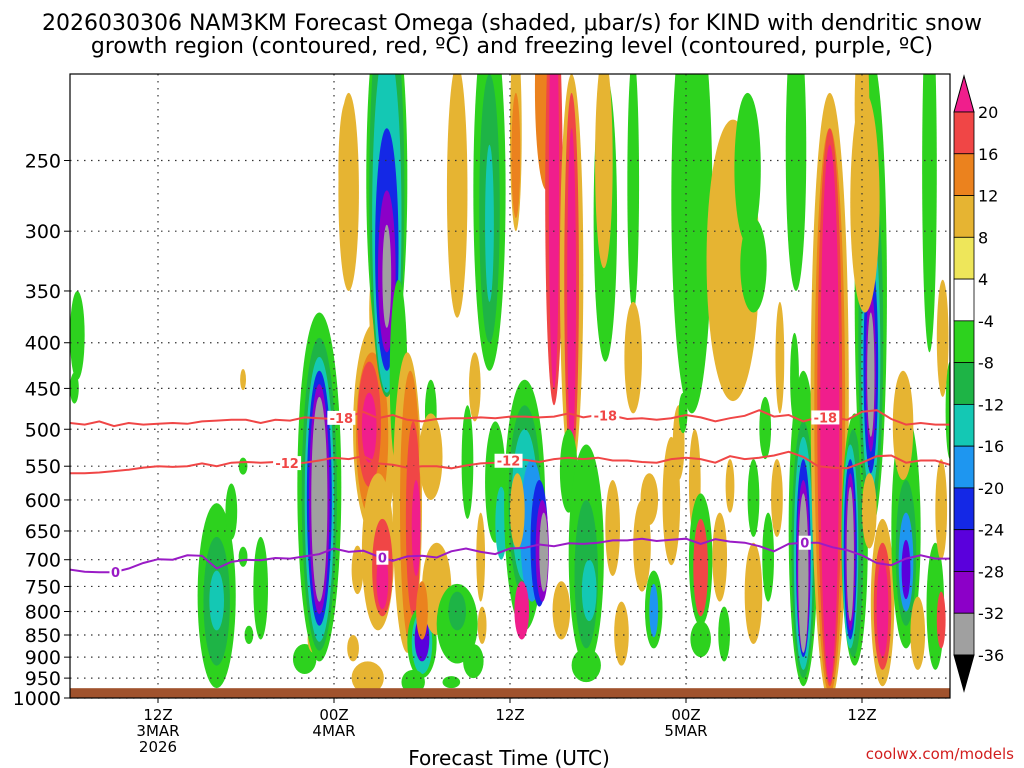 This screenshot has width=1024, height=768. Describe the element at coordinates (333, 715) in the screenshot. I see `xtick-label-18-0: 00Z` at that location.